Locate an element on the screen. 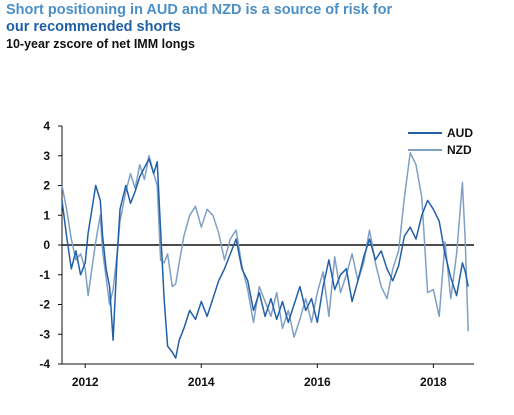  chart-subtitle: 10-year zscore of net IMM longs is located at coordinates (100, 44).